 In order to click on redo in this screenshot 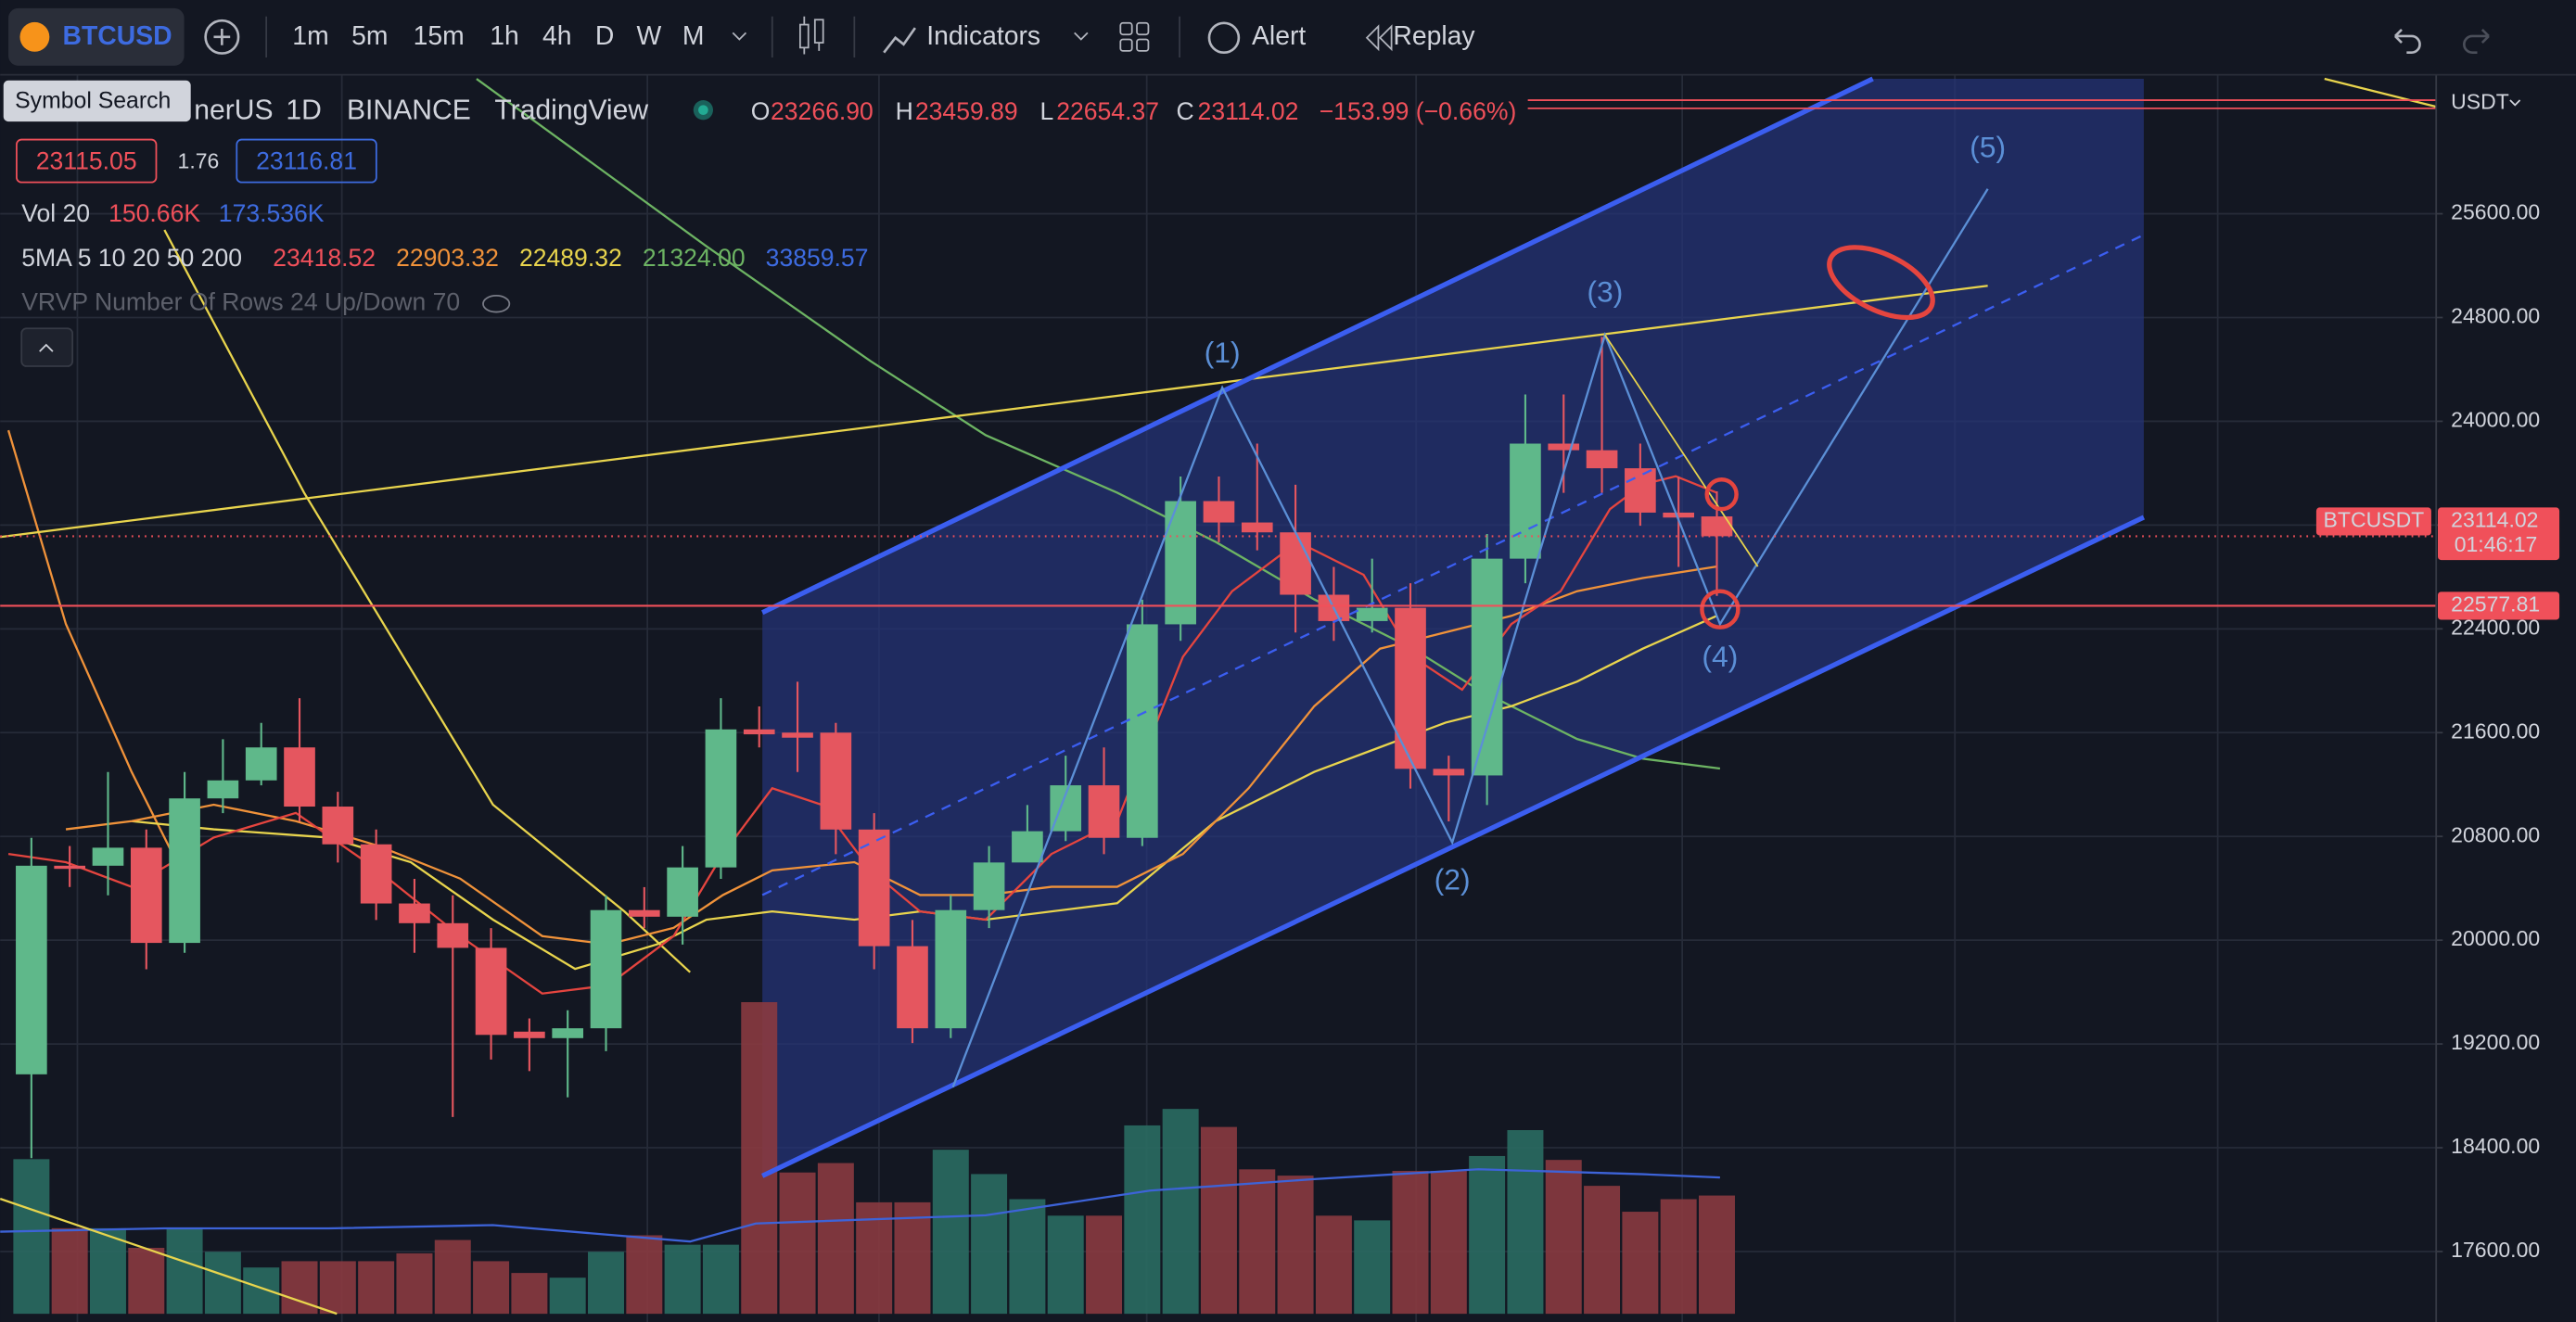, I will do `click(2476, 41)`.